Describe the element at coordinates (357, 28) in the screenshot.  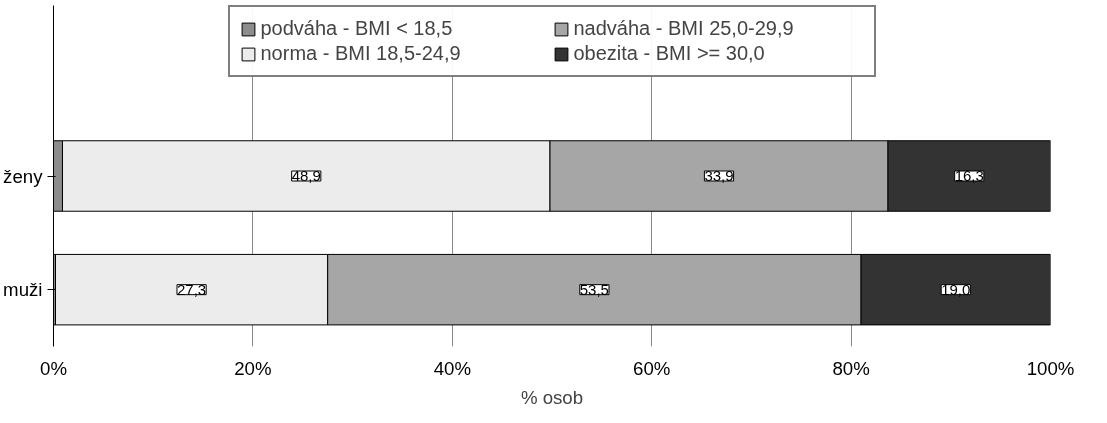
I see `legend-label: podváha - BMI < 18,5` at that location.